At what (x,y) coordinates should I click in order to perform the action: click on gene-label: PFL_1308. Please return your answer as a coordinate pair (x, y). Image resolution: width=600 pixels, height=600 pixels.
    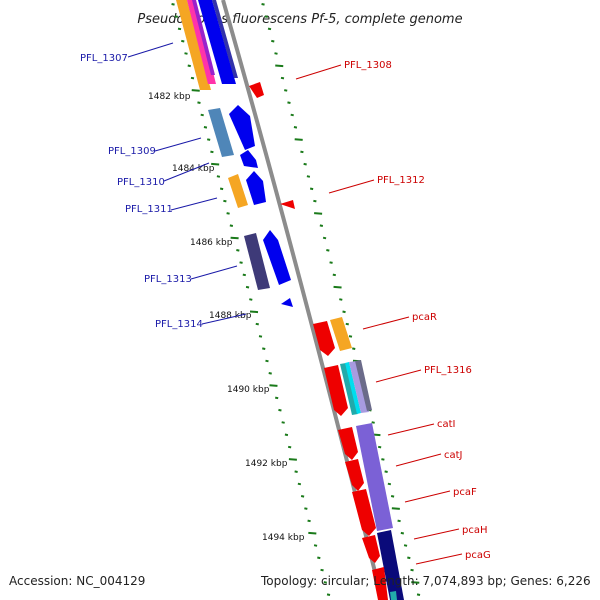
    Looking at the image, I should click on (368, 65).